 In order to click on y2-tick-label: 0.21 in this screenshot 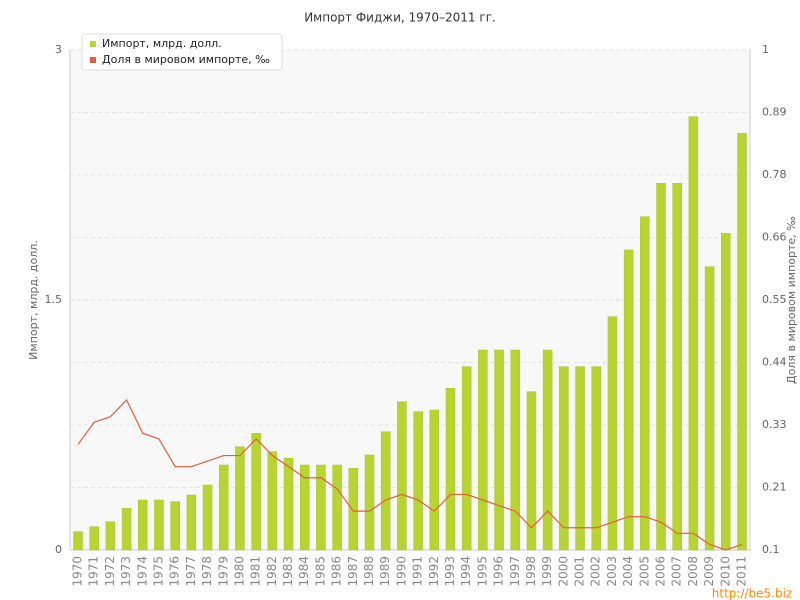, I will do `click(774, 487)`.